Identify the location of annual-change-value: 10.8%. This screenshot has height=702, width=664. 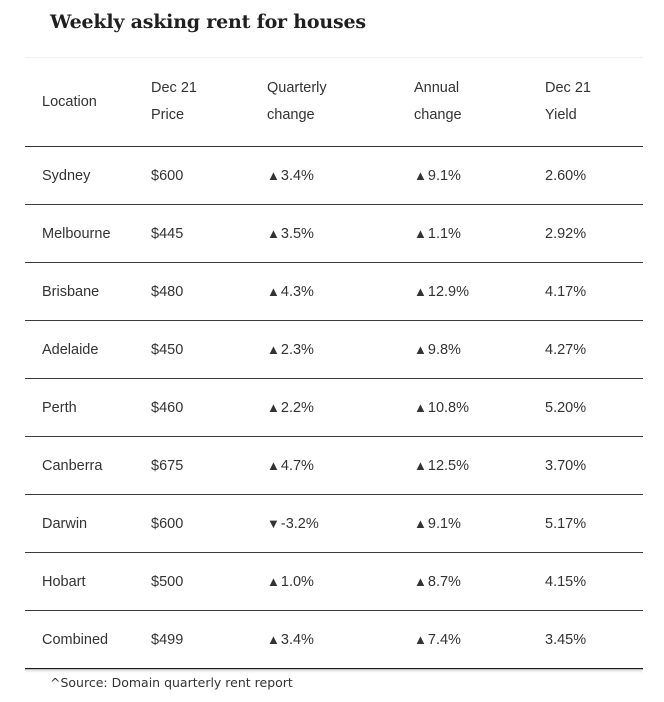
(448, 407).